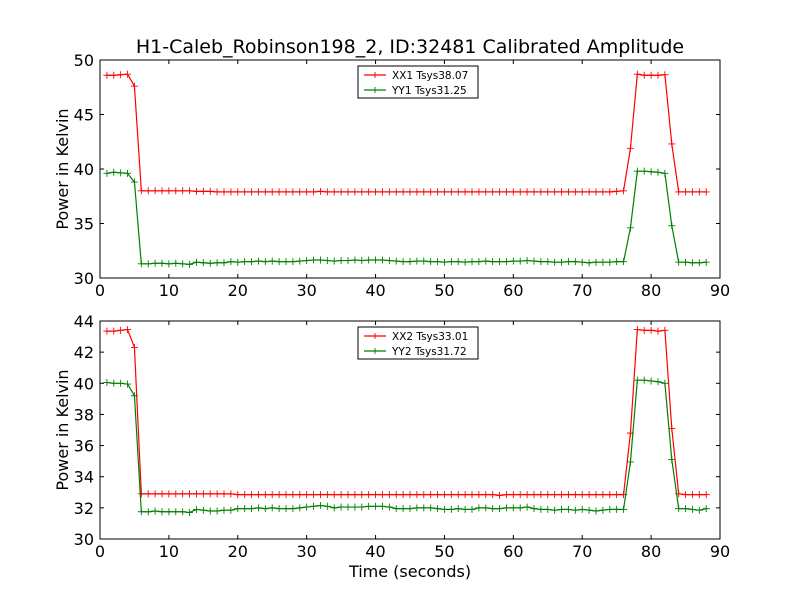 Image resolution: width=800 pixels, height=600 pixels. Describe the element at coordinates (169, 290) in the screenshot. I see `x-tick-label: 10` at that location.